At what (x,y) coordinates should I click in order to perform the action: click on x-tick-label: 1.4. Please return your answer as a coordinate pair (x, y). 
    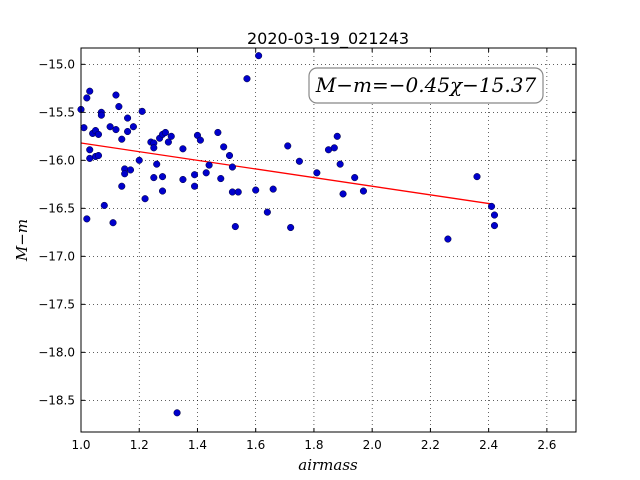
    Looking at the image, I should click on (197, 445).